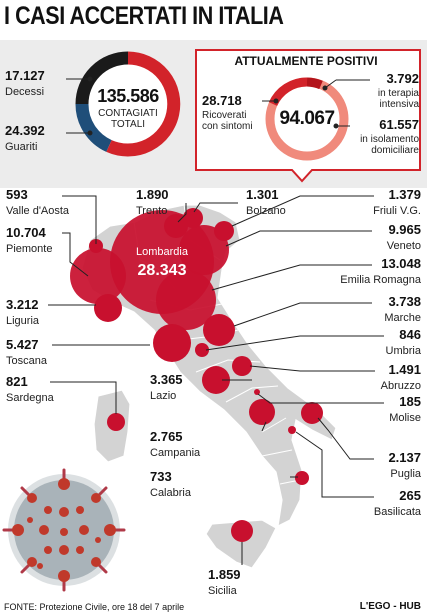  What do you see at coordinates (222, 591) in the screenshot?
I see `region-name-sicilia: Sicilia` at bounding box center [222, 591].